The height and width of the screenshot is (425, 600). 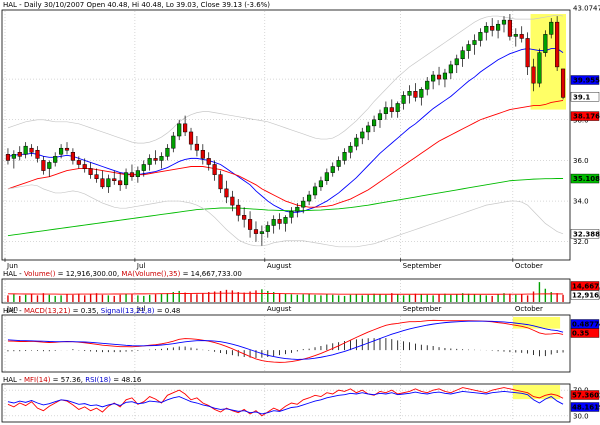 What do you see at coordinates (586, 234) in the screenshot?
I see `price-value-label: 32.3883` at bounding box center [586, 234].